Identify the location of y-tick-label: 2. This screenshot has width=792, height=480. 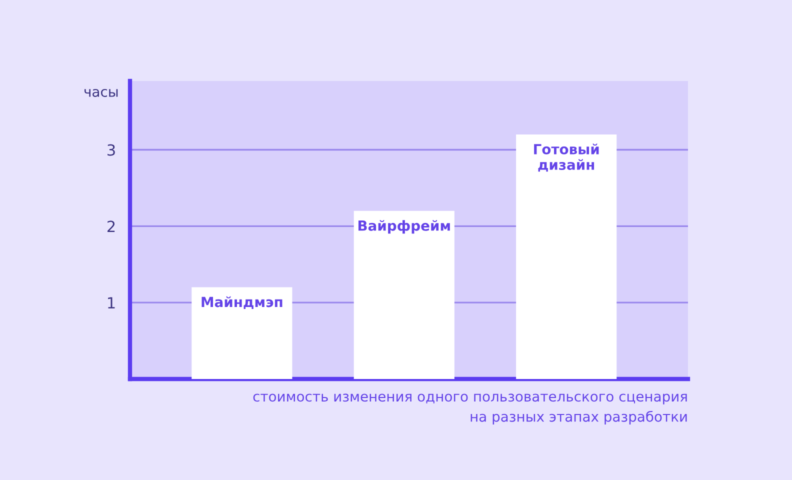
(111, 226).